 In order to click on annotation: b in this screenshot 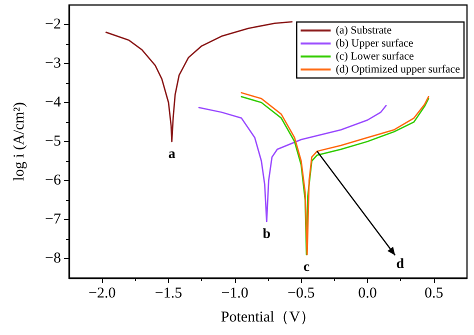, I will do `click(266, 234)`.